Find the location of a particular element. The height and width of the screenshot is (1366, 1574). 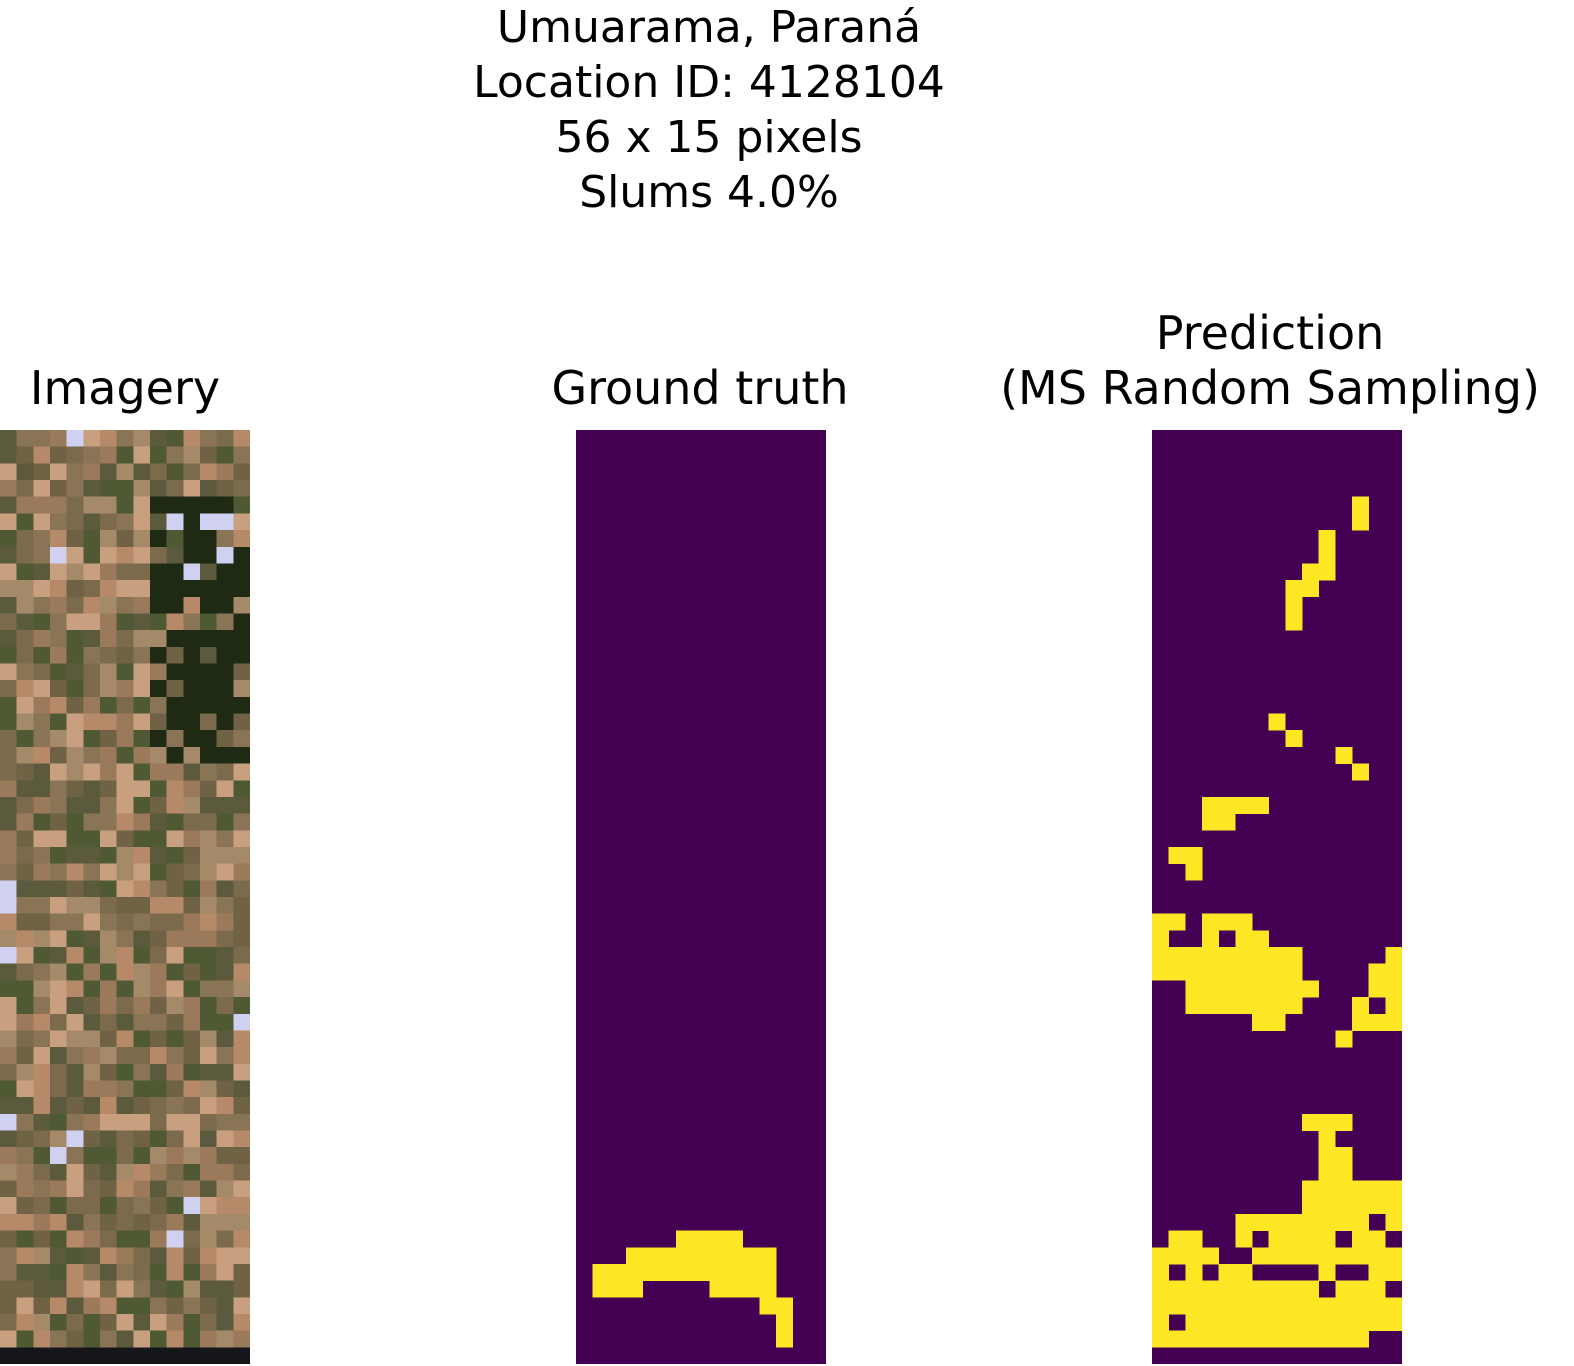

ground-truth-mask is located at coordinates (701, 897).